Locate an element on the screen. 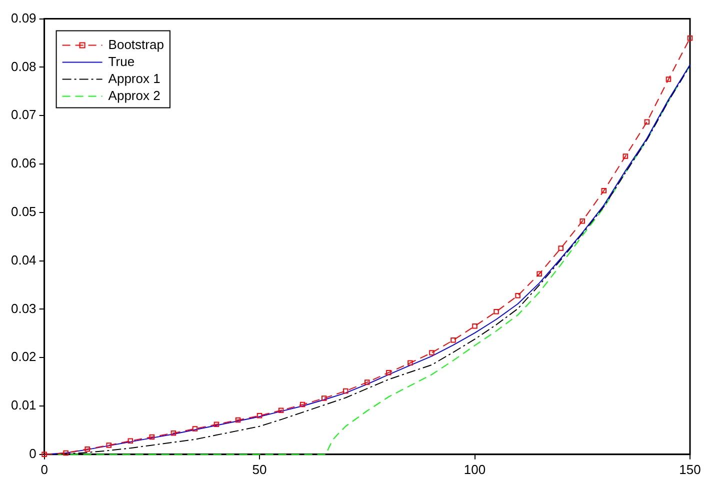 This screenshot has width=712, height=489. y-tick-label: 0.08 is located at coordinates (23, 66).